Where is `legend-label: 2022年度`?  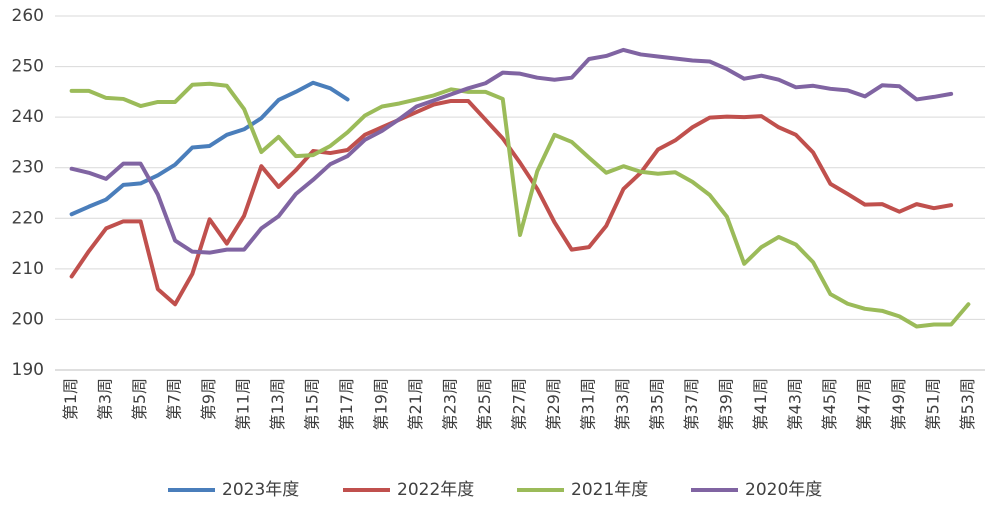
legend-label: 2022年度 is located at coordinates (435, 490).